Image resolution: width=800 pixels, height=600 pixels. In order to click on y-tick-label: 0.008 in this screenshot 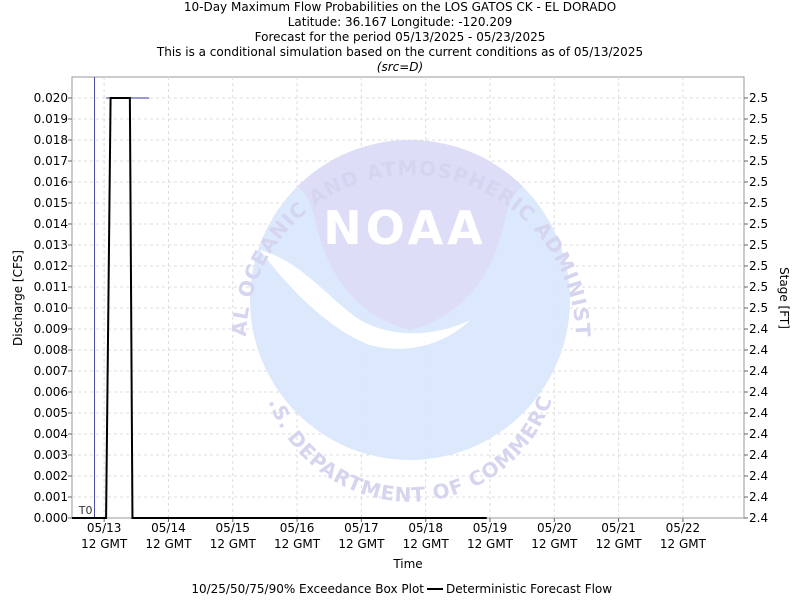, I will do `click(51, 350)`.